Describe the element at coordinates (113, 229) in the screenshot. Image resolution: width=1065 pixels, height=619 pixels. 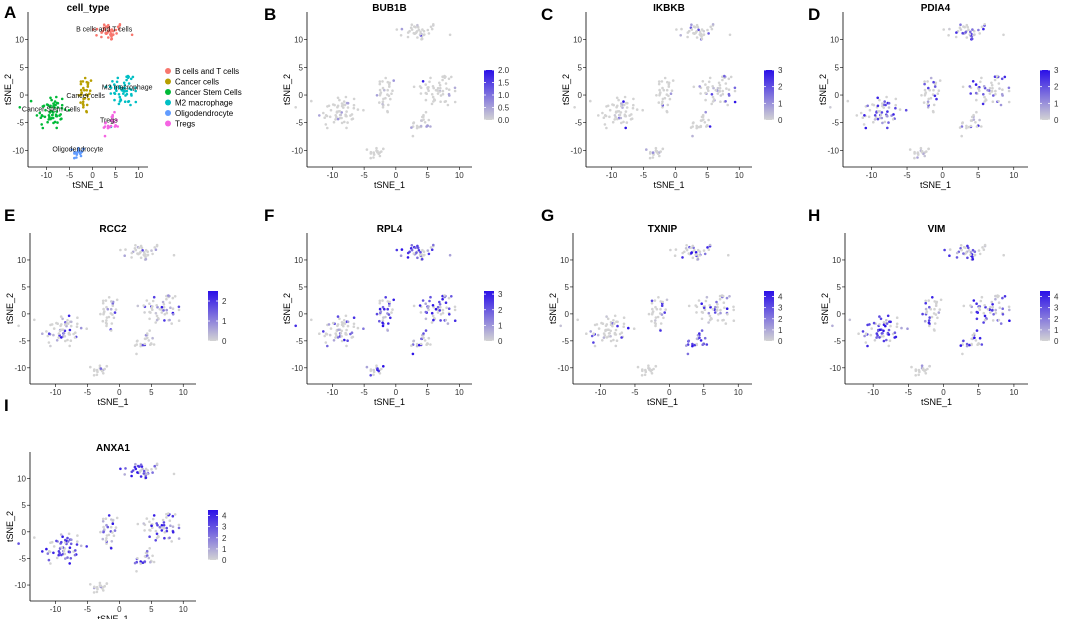
I see `panel-title: RCC2` at that location.